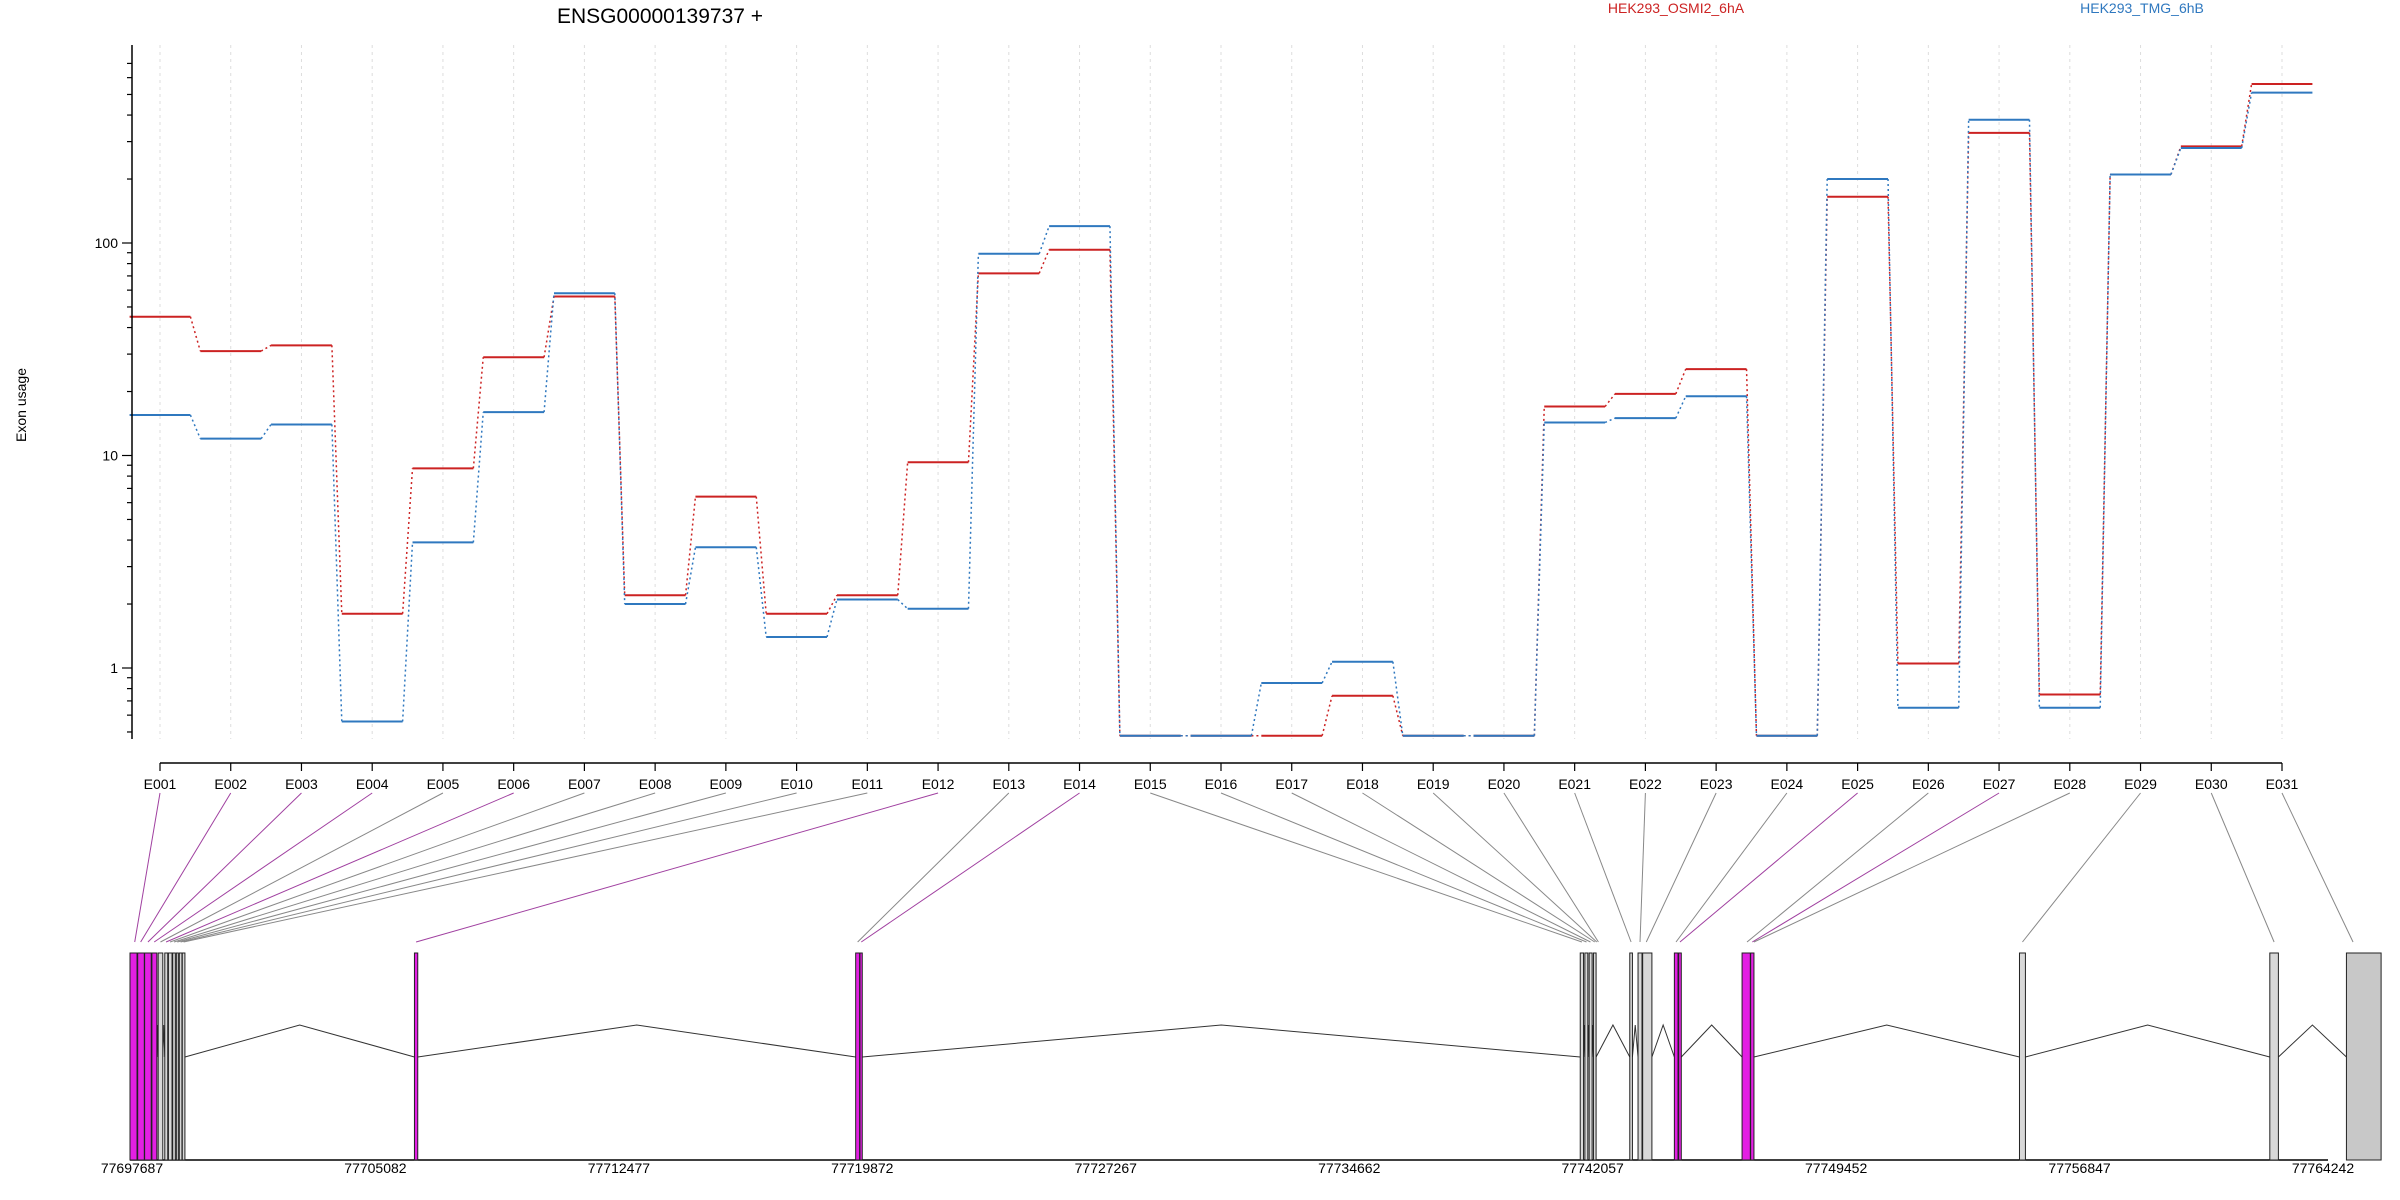 The image size is (2400, 1200). I want to click on series-osmi2-connector-E023, so click(1751, 552).